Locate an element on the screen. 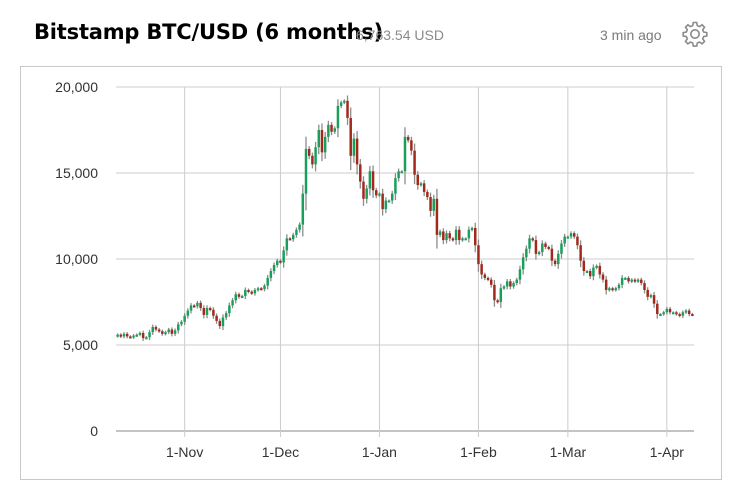 This screenshot has height=501, width=742. x-tick-label: 1-Jan is located at coordinates (379, 452).